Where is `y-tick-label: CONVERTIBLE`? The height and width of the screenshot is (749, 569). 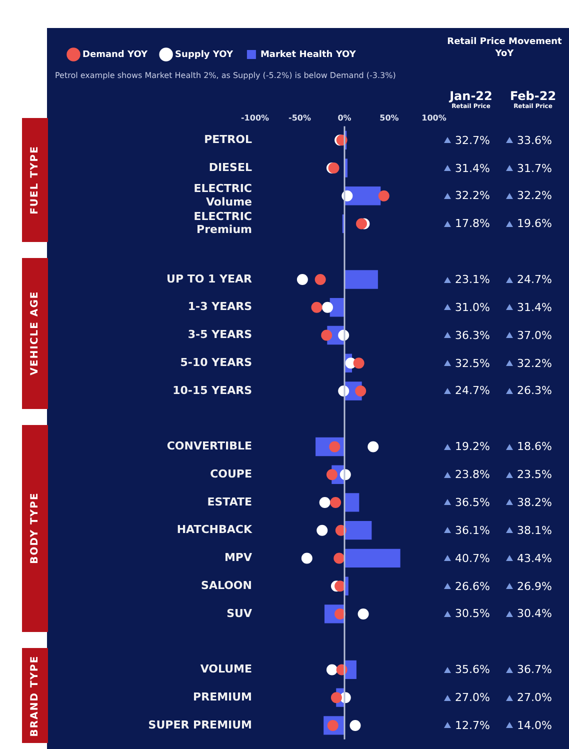 y-tick-label: CONVERTIBLE is located at coordinates (209, 446).